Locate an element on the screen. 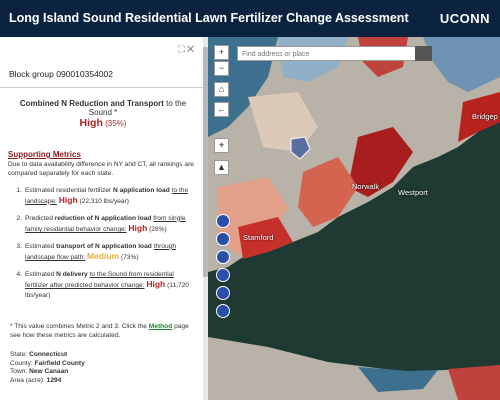 The image size is (500, 400). detail-label: State: is located at coordinates (19, 354).